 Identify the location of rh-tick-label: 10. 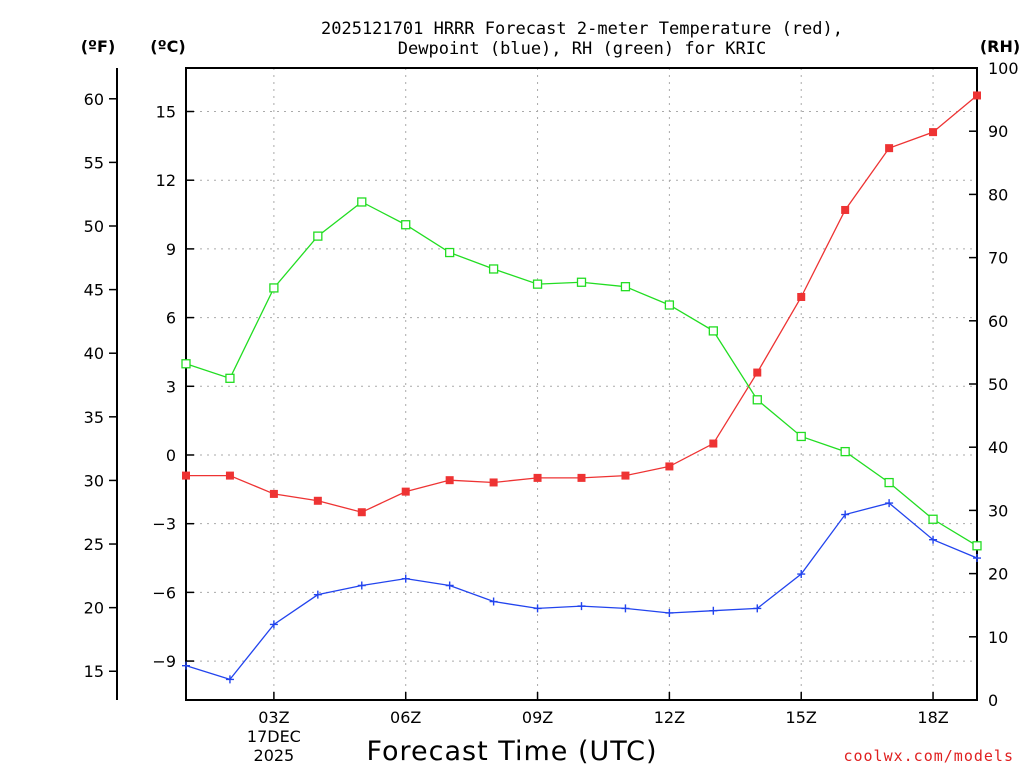
(998, 637).